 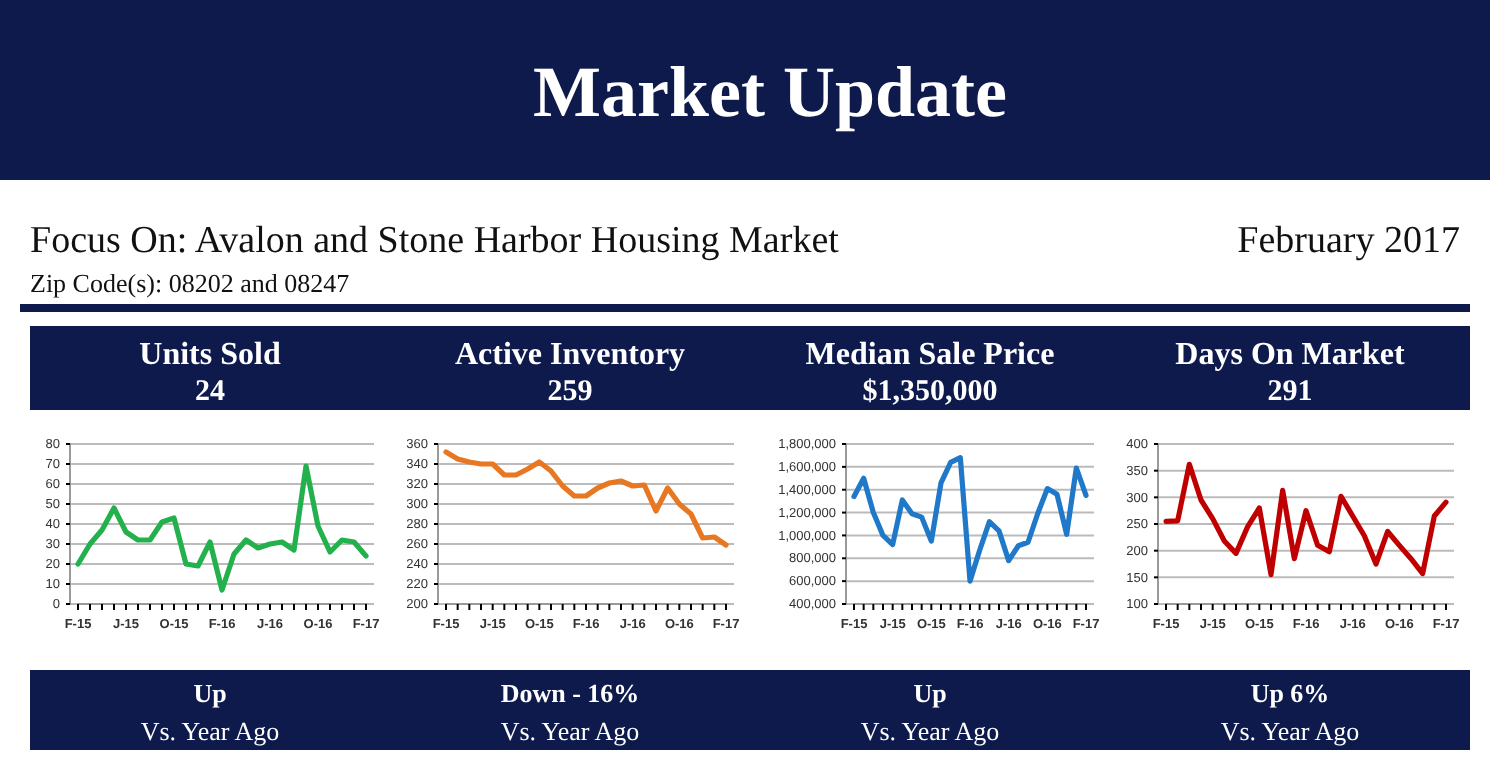 I want to click on text: Zip Code(s): 08202 and 08247, so click(x=190, y=283).